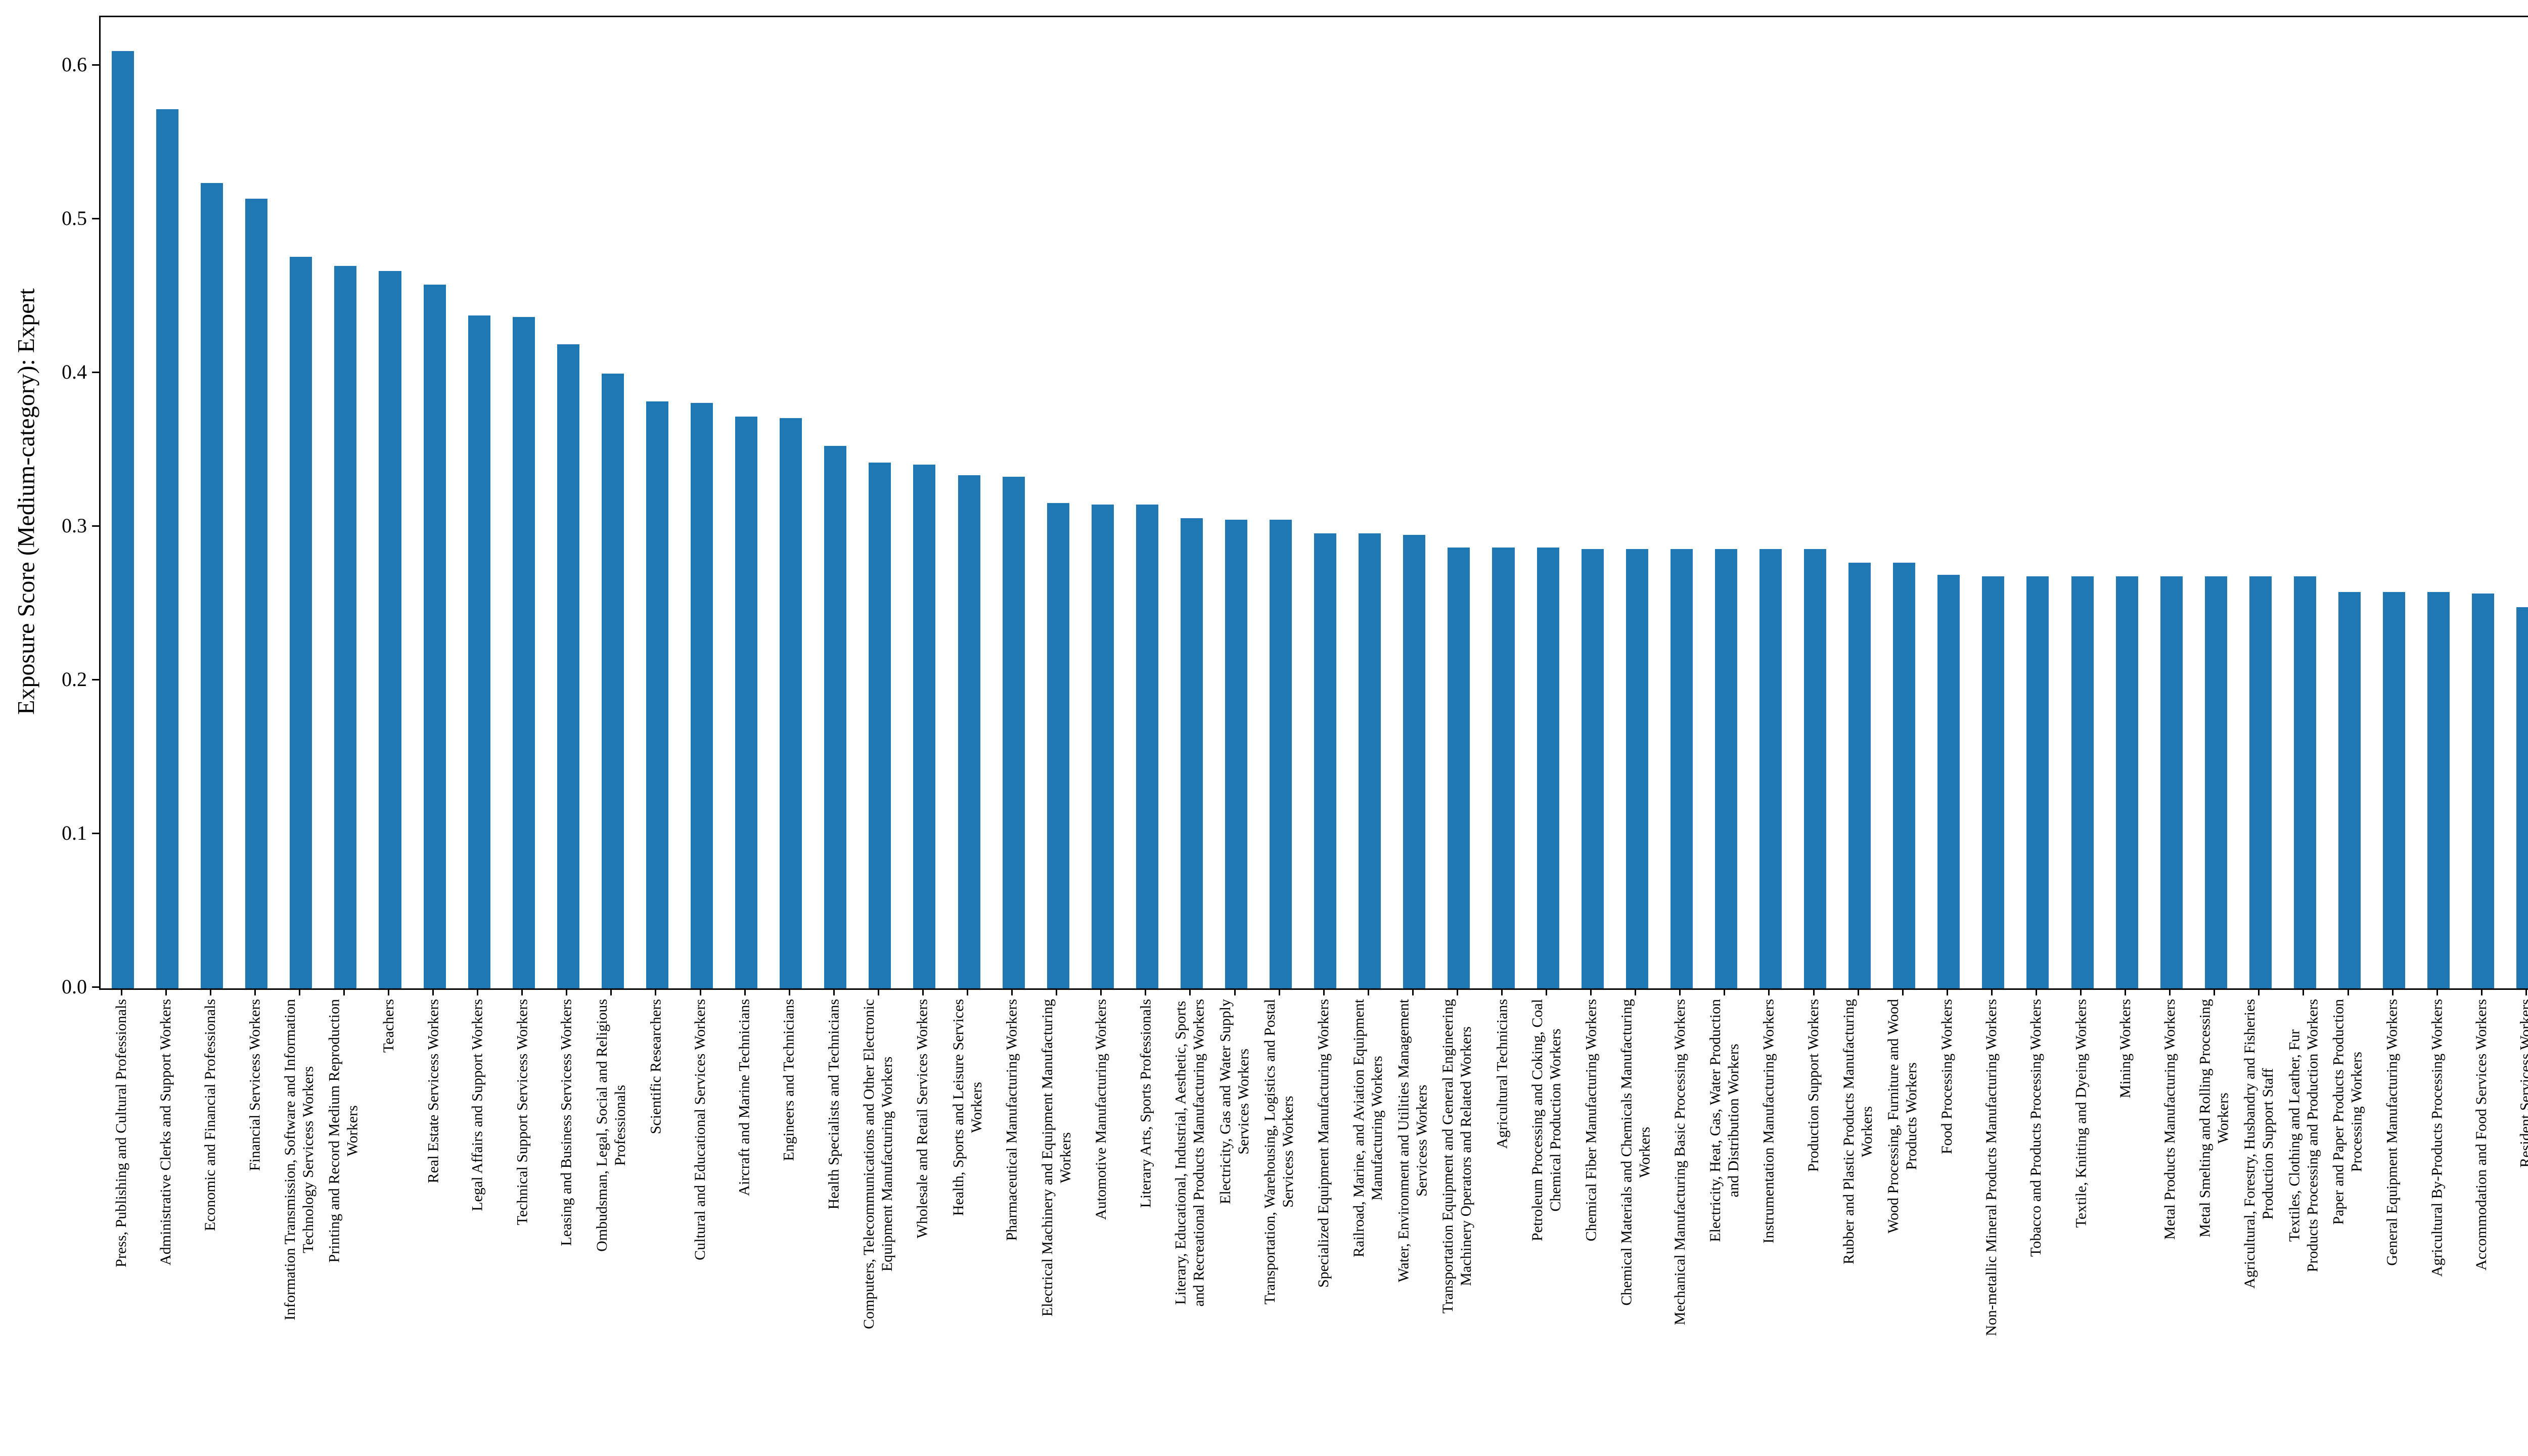  I want to click on y-tick-label: 0.2, so click(75, 679).